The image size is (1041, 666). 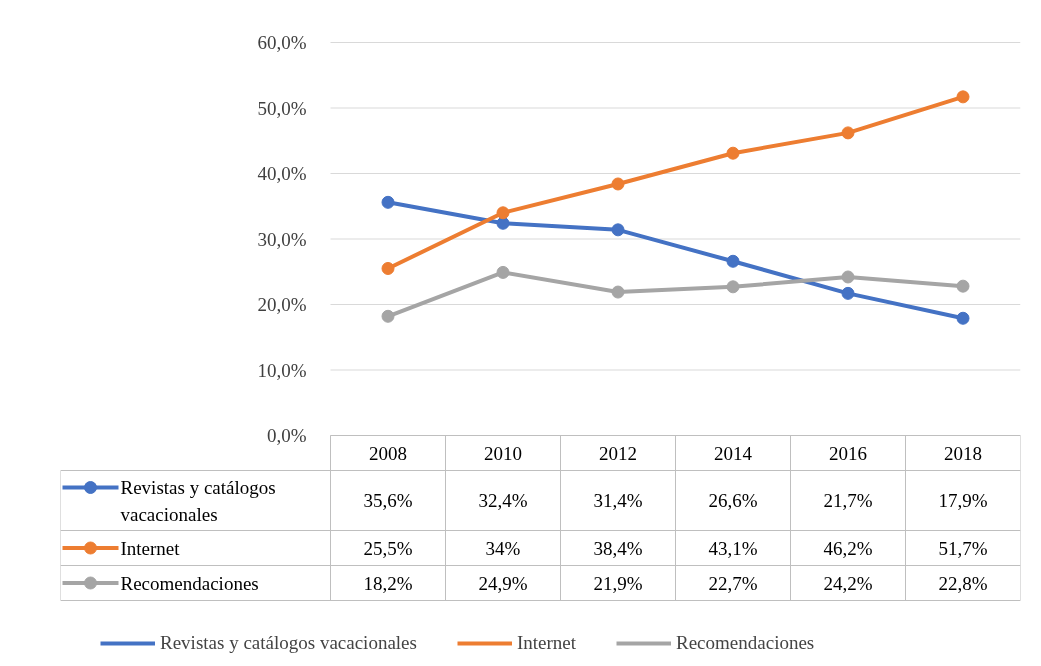 I want to click on y-tick-label: 20,0%, so click(x=282, y=304).